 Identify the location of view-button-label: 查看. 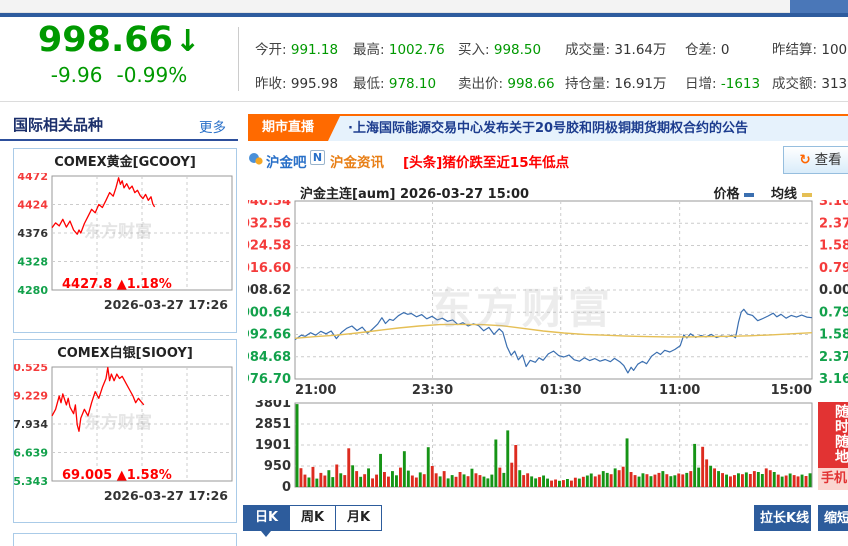
(828, 160).